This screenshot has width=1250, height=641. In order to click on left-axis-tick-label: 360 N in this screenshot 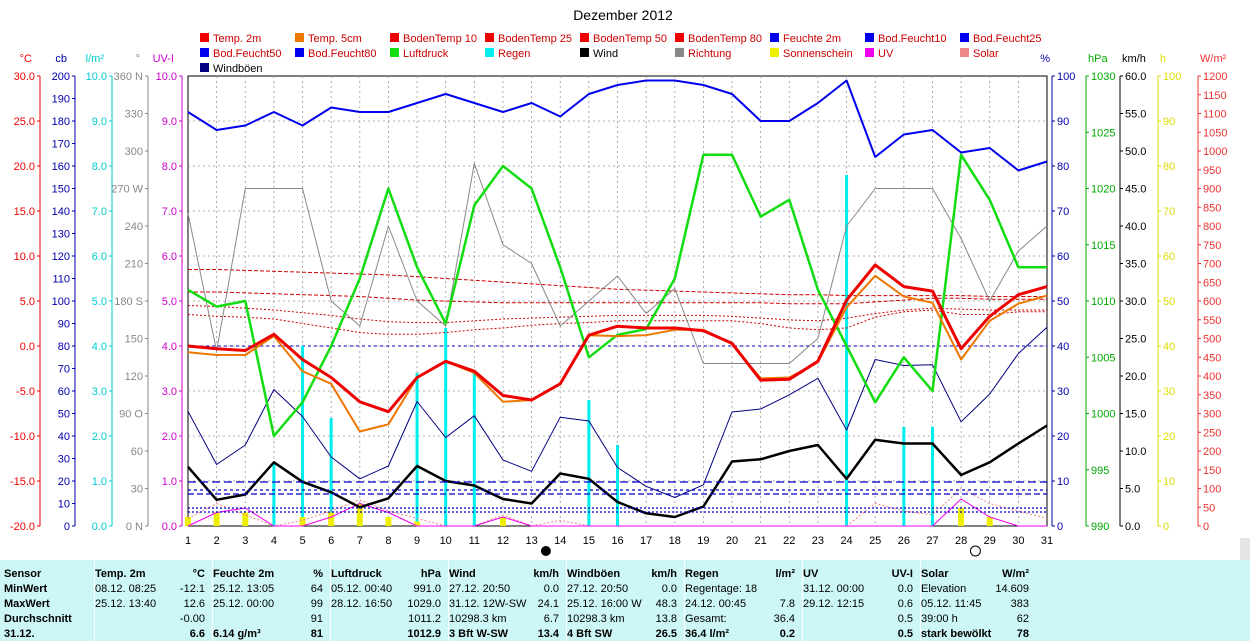, I will do `click(128, 77)`.